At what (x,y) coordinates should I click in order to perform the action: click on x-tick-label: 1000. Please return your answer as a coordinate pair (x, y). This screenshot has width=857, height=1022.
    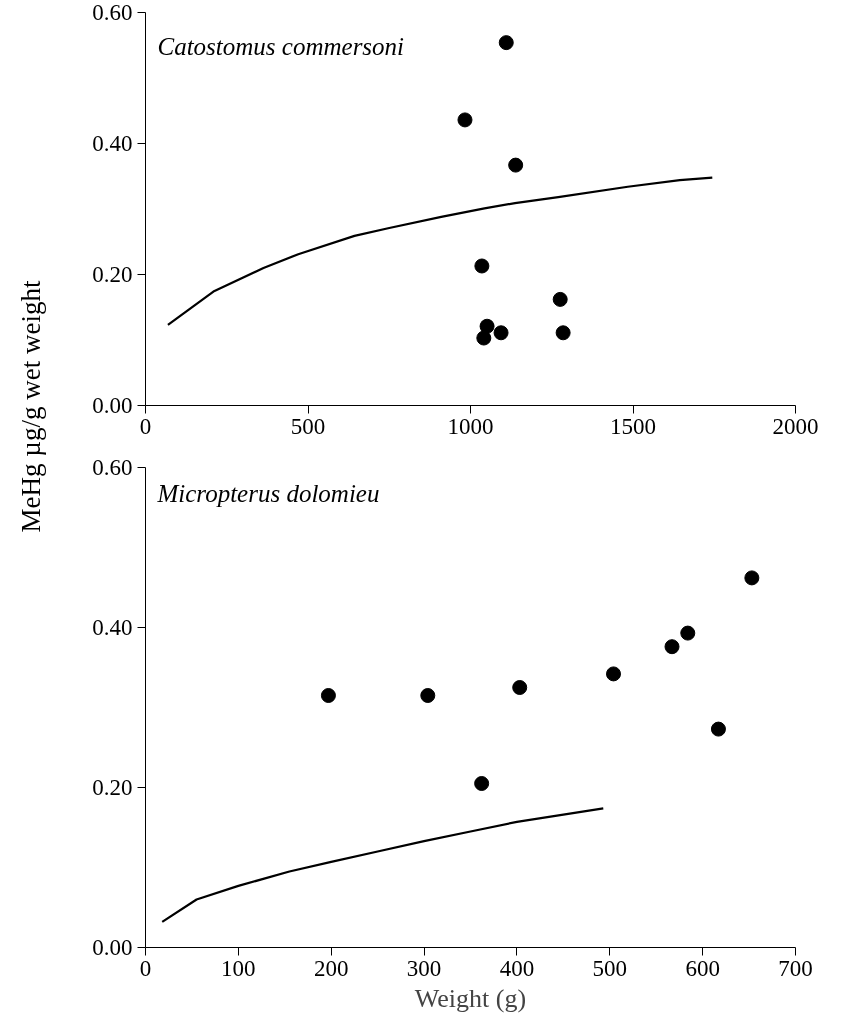
    Looking at the image, I should click on (470, 426).